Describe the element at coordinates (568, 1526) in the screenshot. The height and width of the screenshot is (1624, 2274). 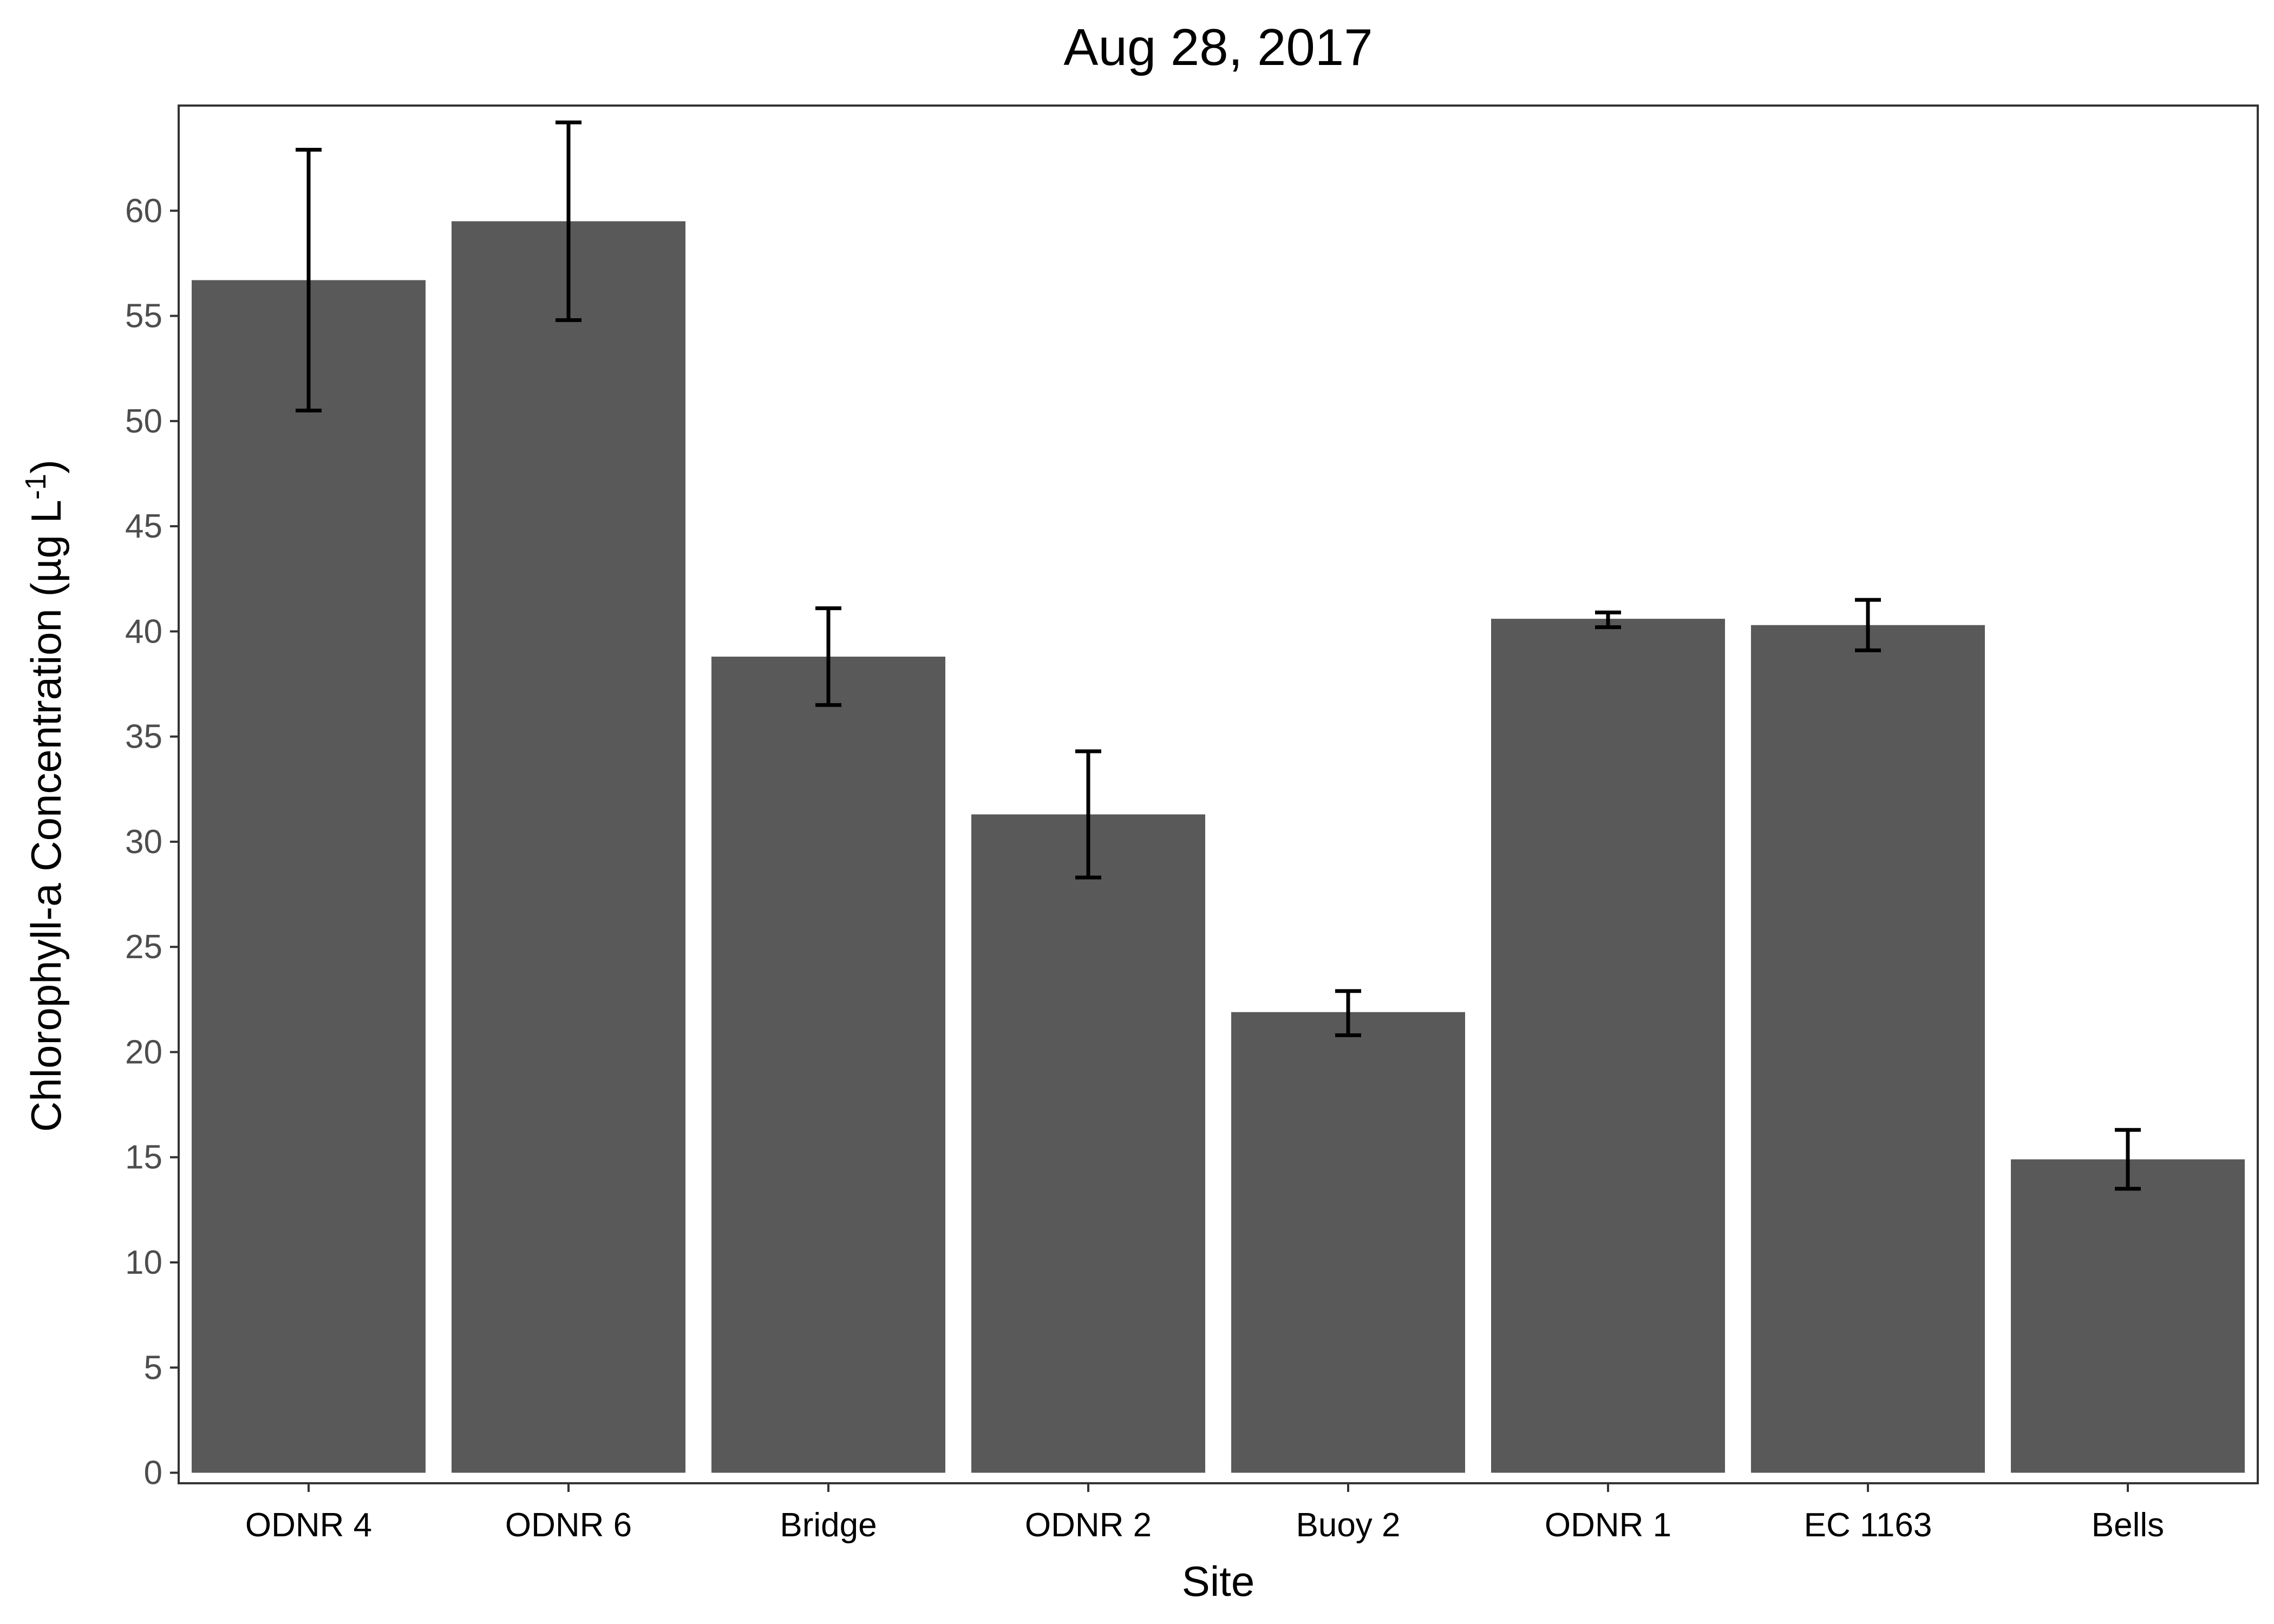
I see `x-tick-label: ODNR 6` at that location.